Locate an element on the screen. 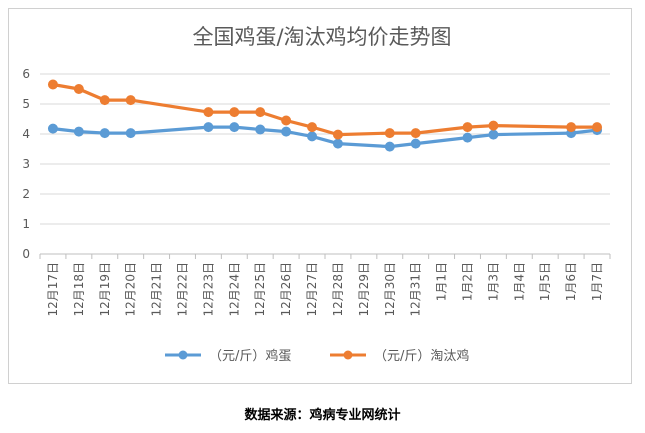 Image resolution: width=645 pixels, height=433 pixels. legend-label-2: （元/斤）淘汰鸡 is located at coordinates (421, 356).